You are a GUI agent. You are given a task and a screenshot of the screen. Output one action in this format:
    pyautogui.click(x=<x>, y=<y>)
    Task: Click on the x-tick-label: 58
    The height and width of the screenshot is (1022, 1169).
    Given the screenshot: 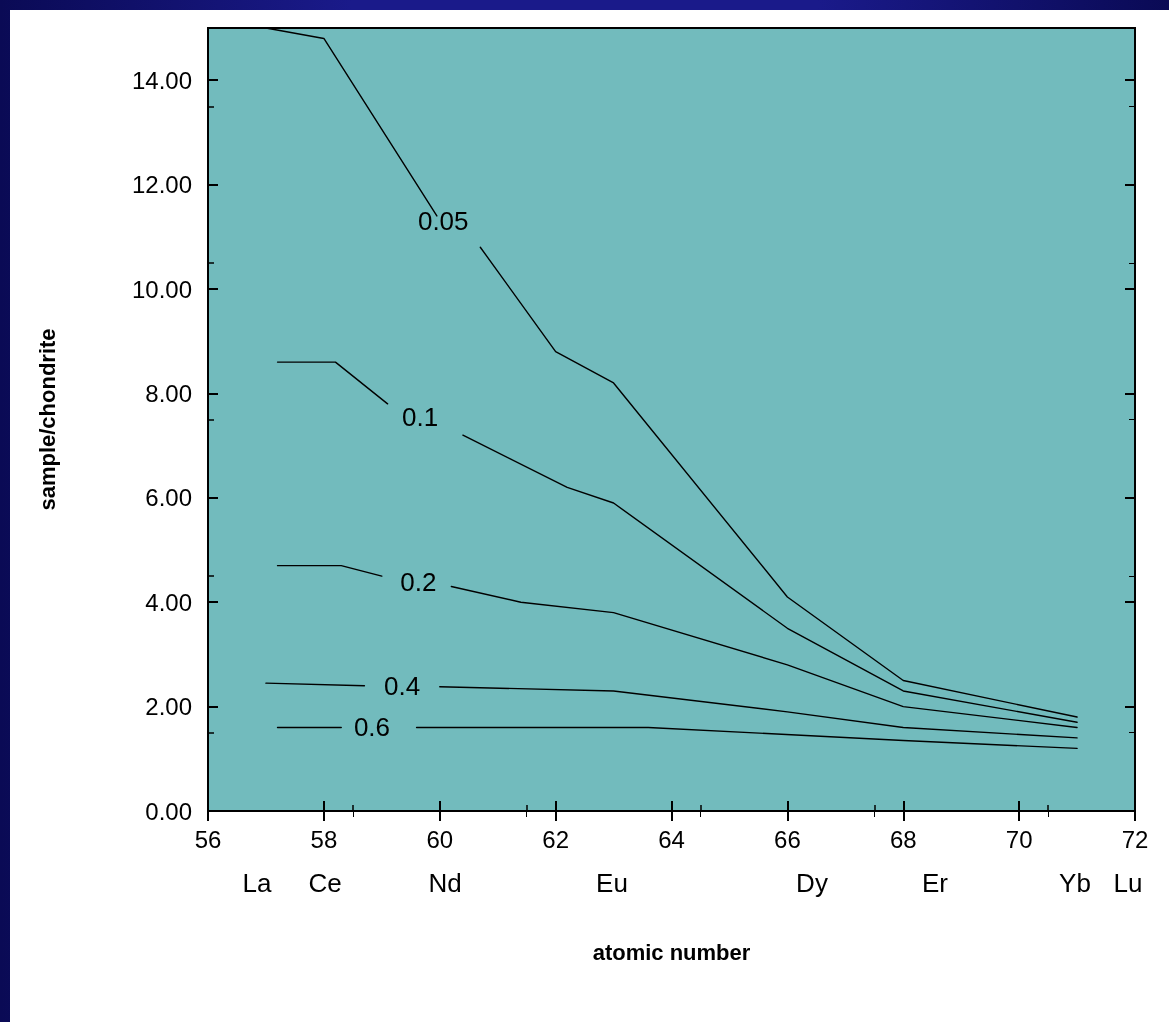 What is the action you would take?
    pyautogui.click(x=324, y=839)
    